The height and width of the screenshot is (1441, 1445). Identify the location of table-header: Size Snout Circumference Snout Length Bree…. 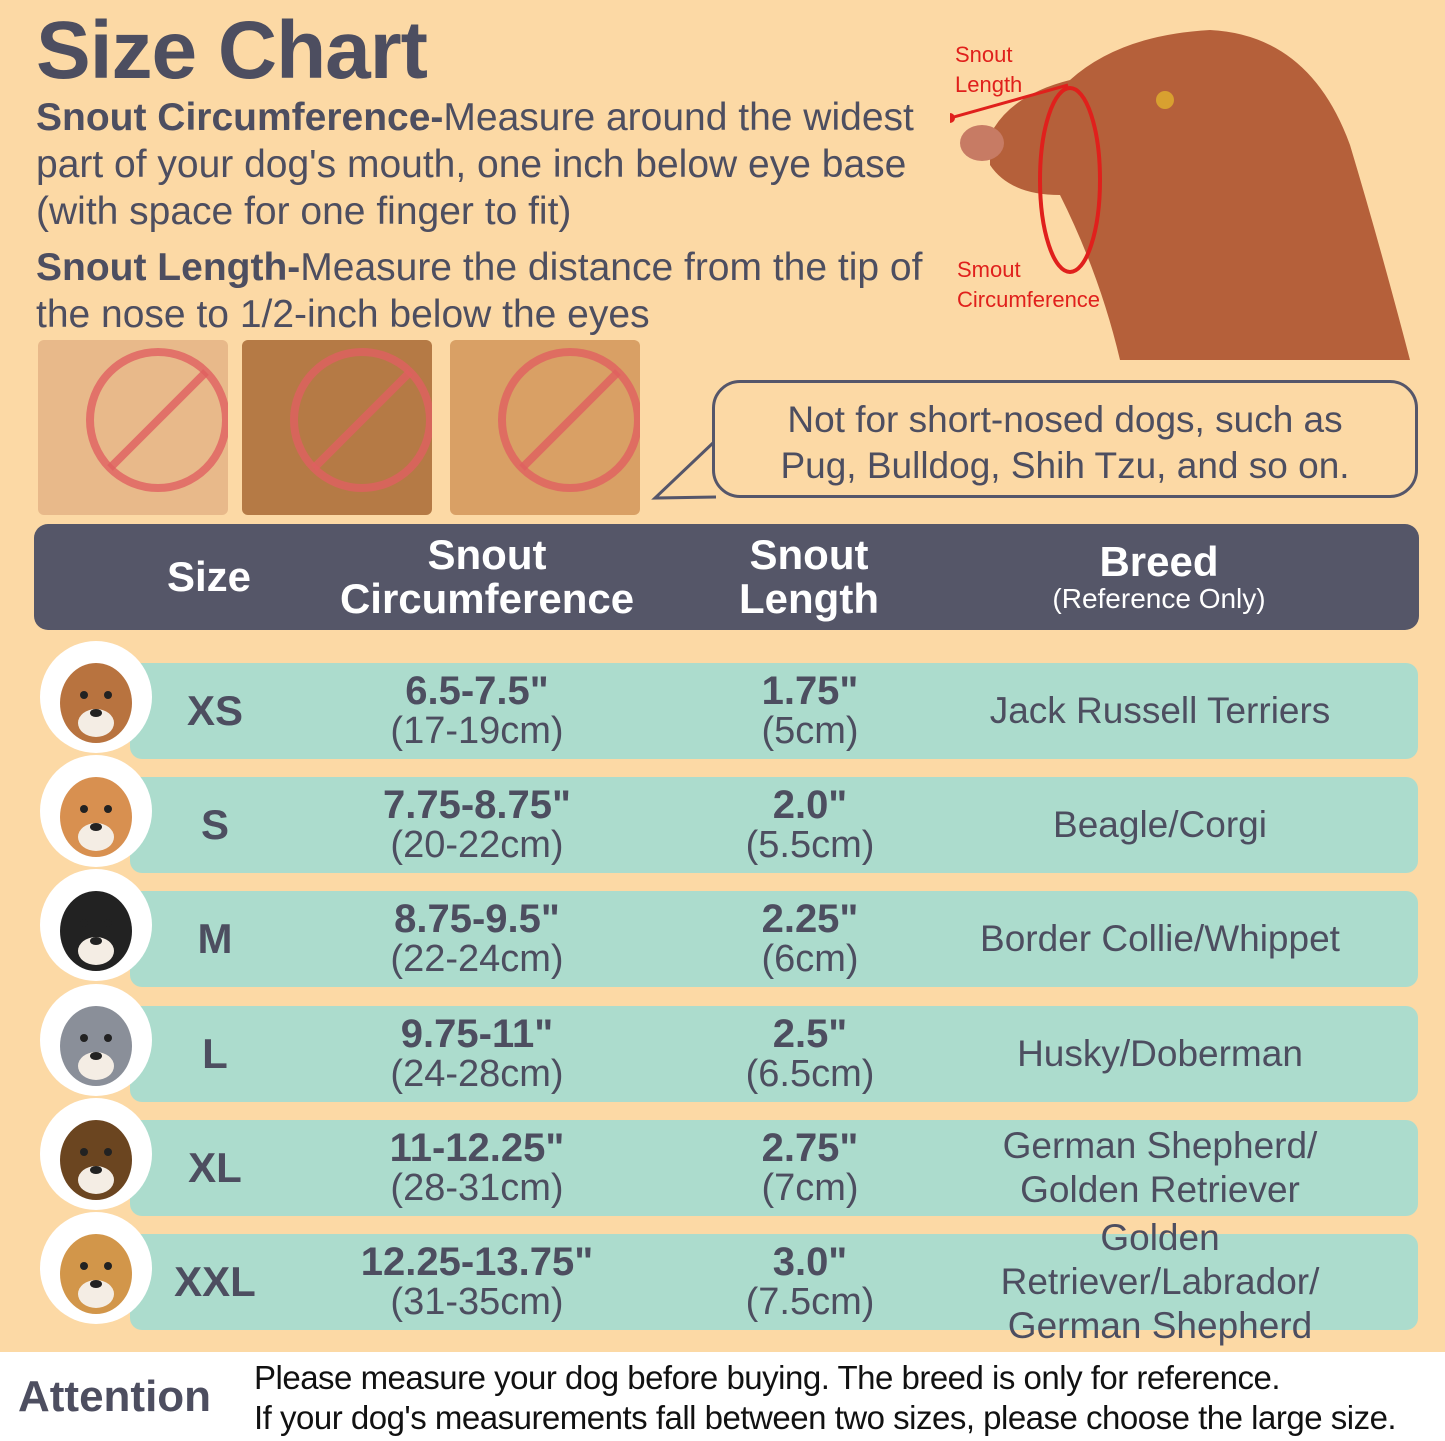
(726, 577).